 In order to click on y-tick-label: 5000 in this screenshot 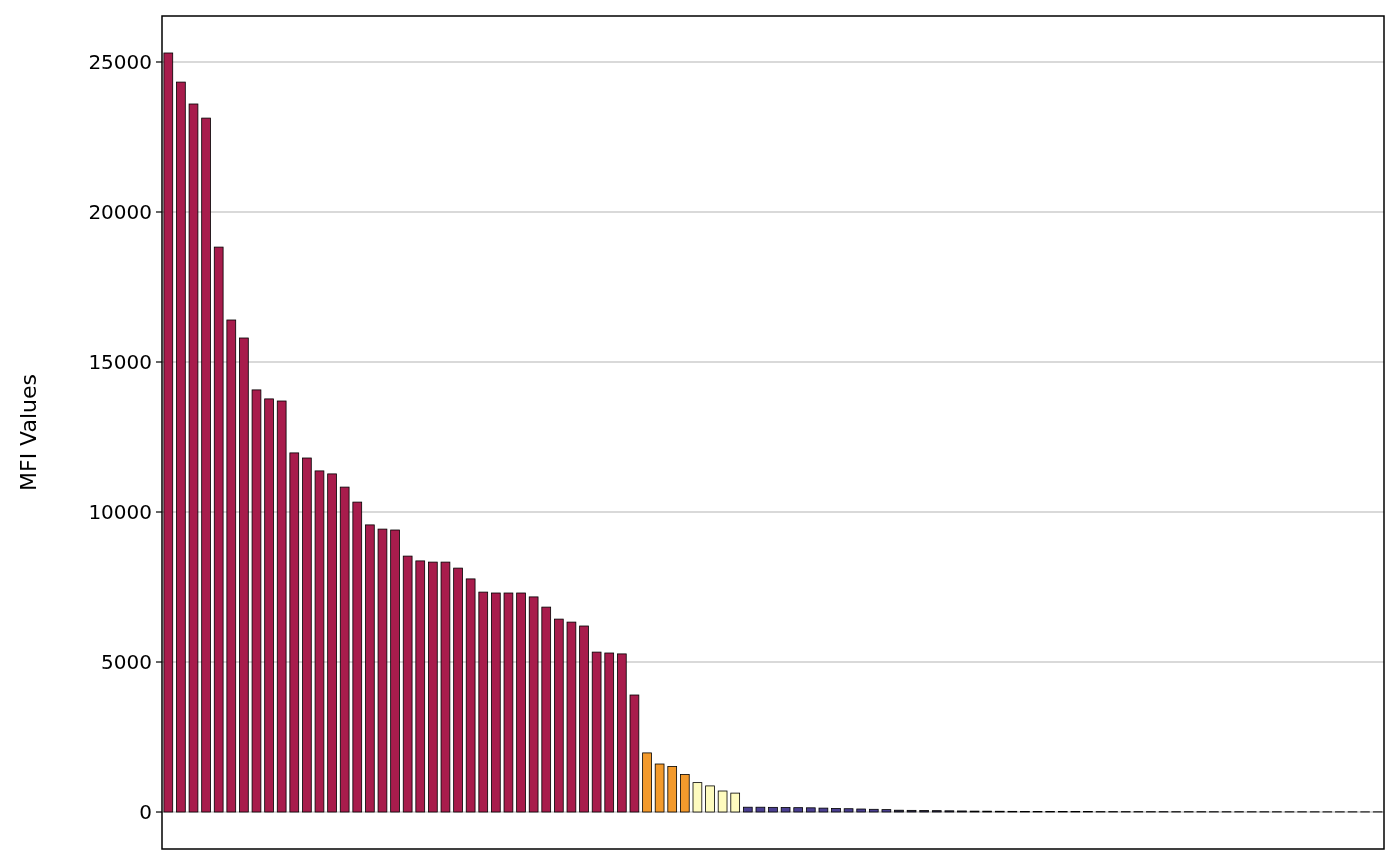, I will do `click(126, 662)`.